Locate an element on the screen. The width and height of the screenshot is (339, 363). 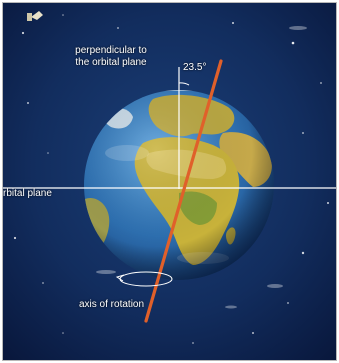
axis-of-rotation-label: axis of rotation is located at coordinates (112, 304).